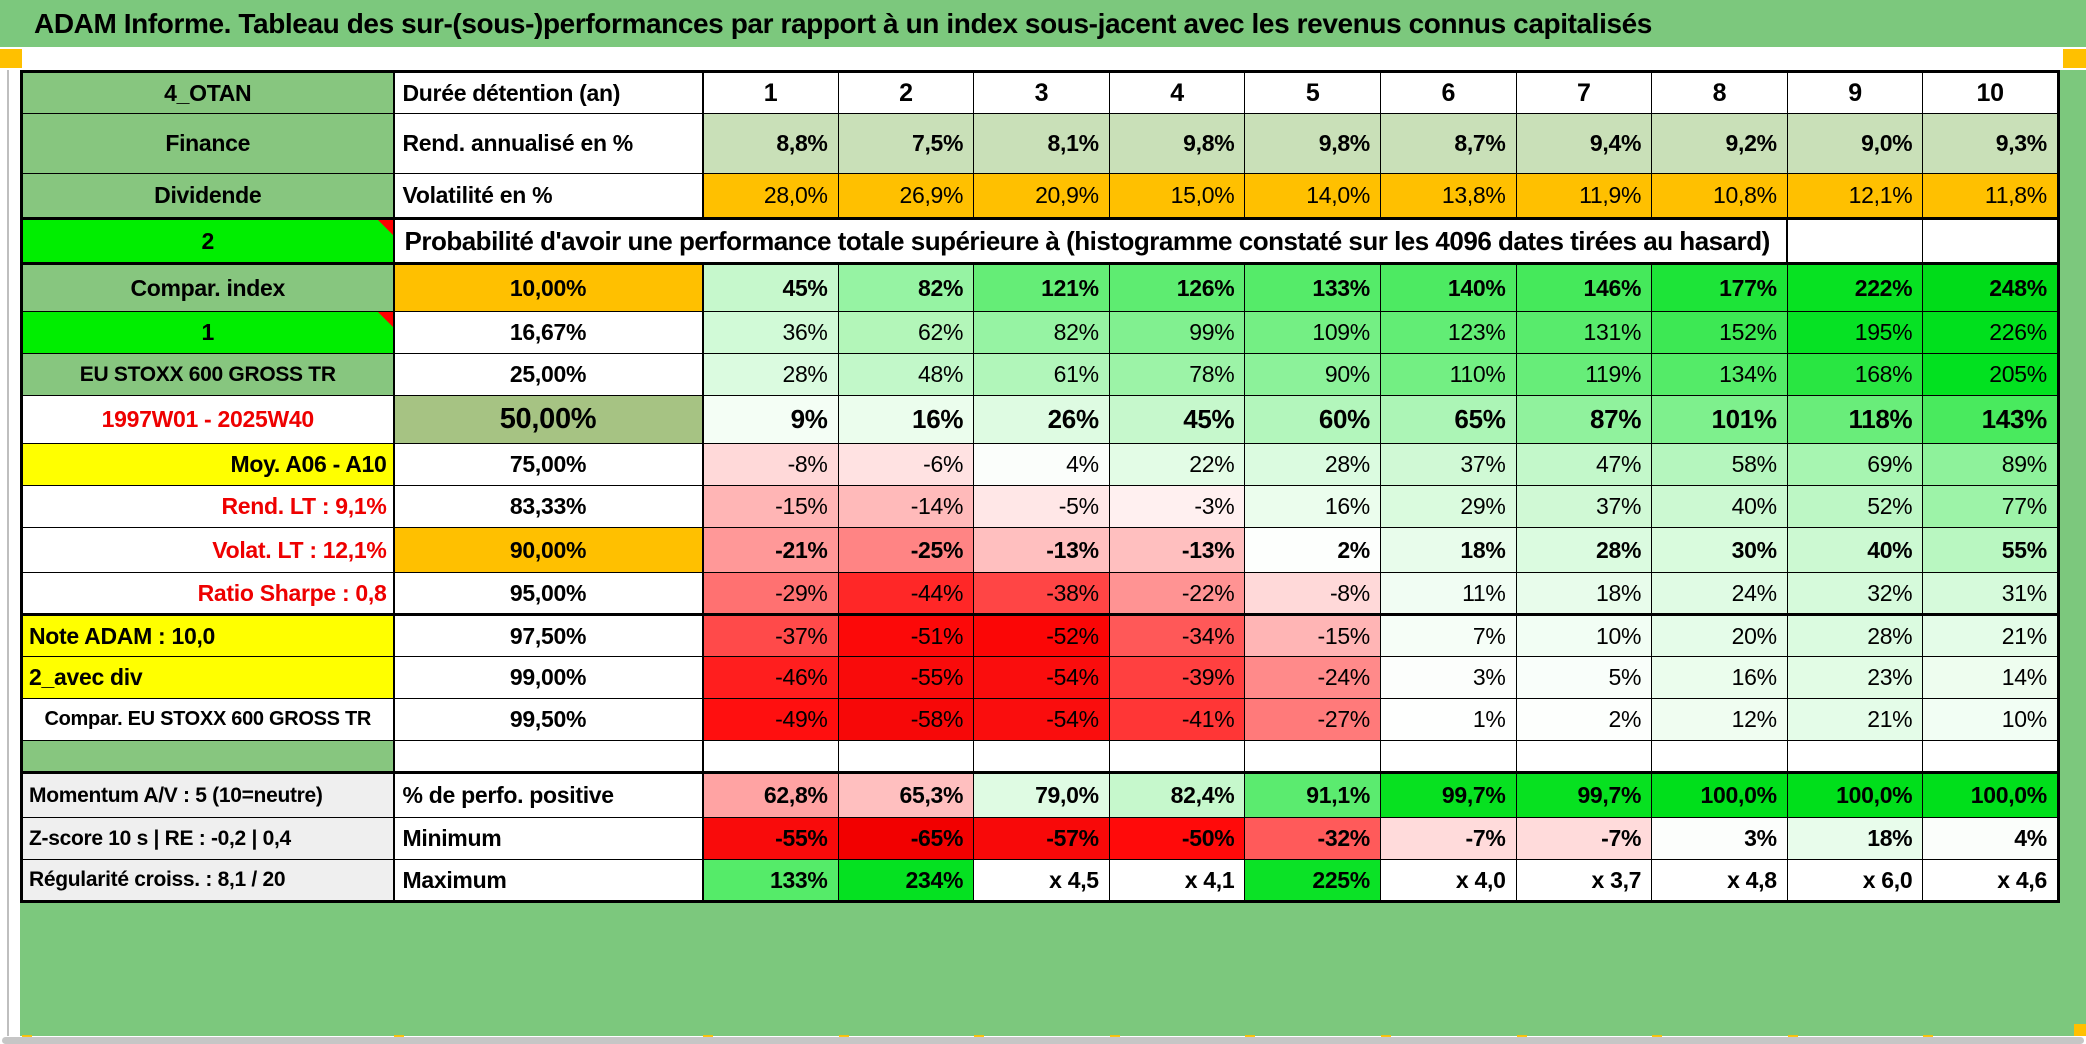 The width and height of the screenshot is (2086, 1044). Describe the element at coordinates (1041, 287) in the screenshot. I see `data-cell: 121%` at that location.